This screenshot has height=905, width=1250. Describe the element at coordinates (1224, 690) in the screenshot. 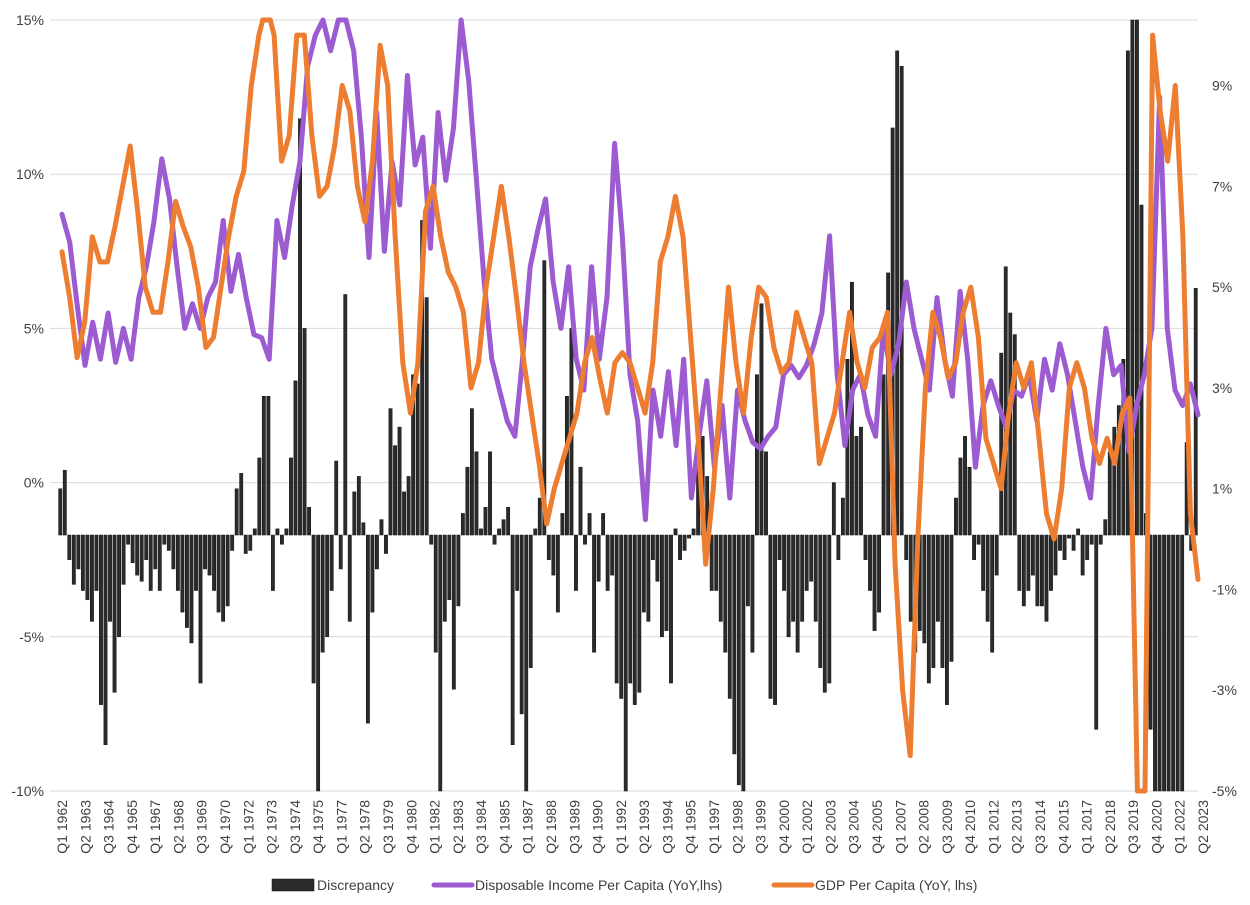

I see `right-tick-label: -3%` at that location.